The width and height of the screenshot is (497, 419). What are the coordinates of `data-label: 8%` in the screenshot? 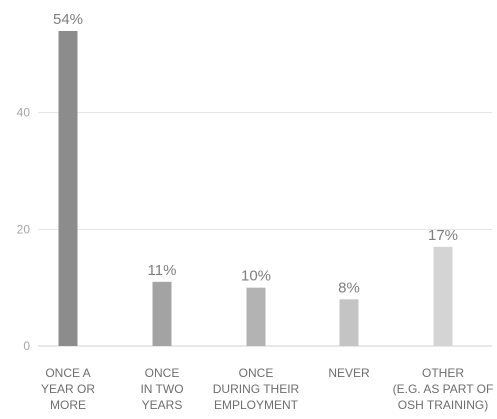 It's located at (349, 287).